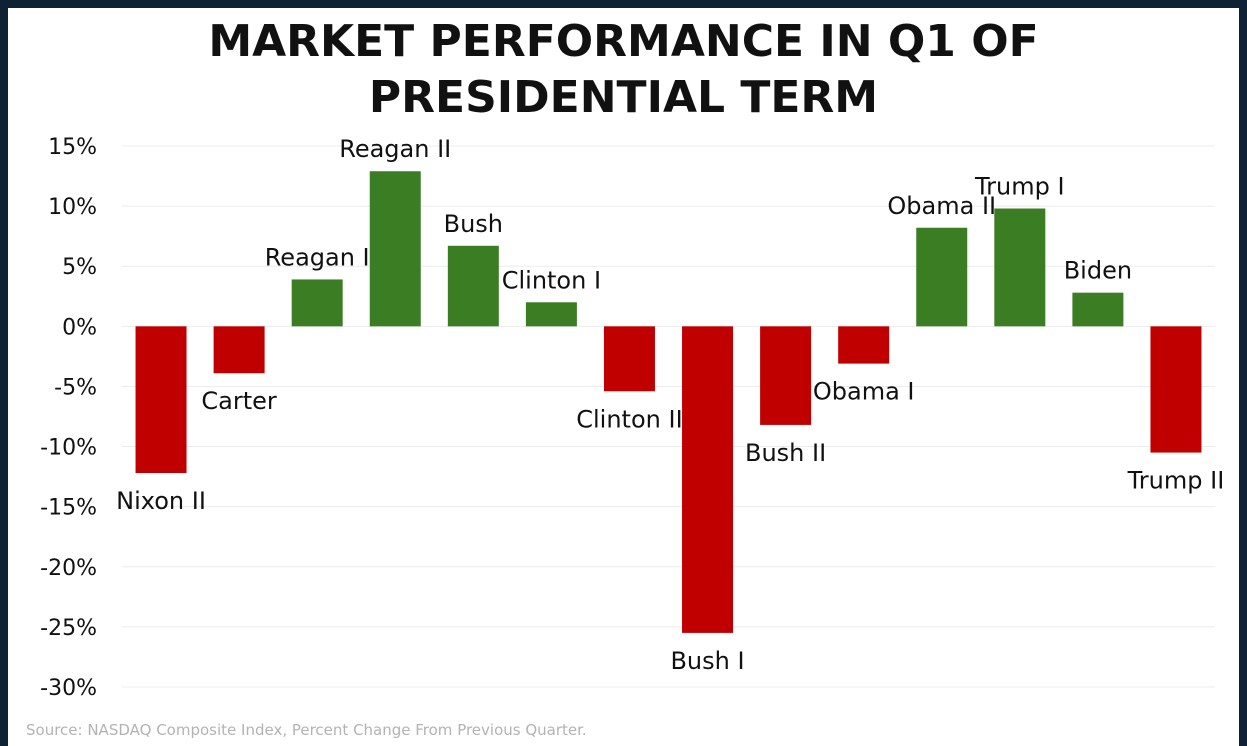 This screenshot has height=746, width=1247. What do you see at coordinates (1098, 271) in the screenshot?
I see `bar-category-label: Biden` at bounding box center [1098, 271].